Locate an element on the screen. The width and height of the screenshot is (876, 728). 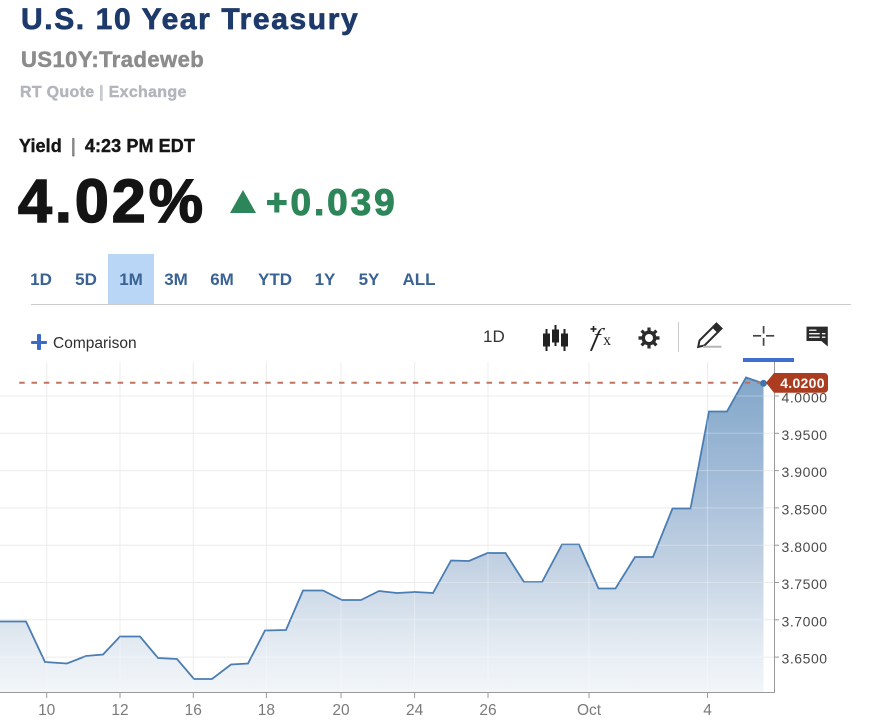
svg-text: 3.8000 is located at coordinates (805, 547).